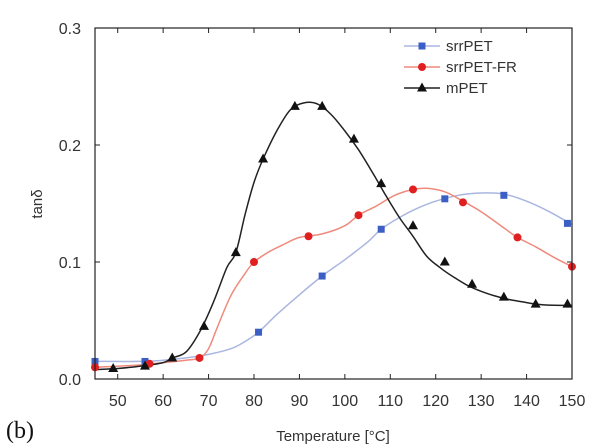 The image size is (603, 448). I want to click on legend-marker-srrpet, so click(422, 46).